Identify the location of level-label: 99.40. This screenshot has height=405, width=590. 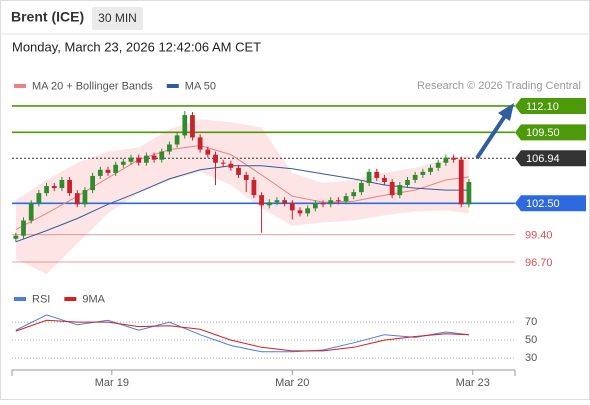
(539, 236).